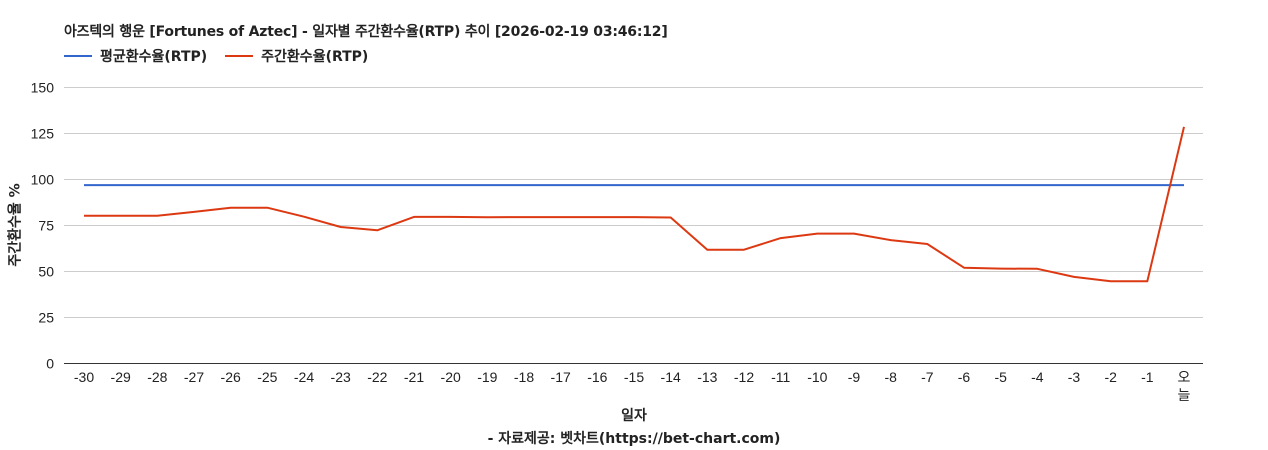  What do you see at coordinates (43, 180) in the screenshot?
I see `y-tick-label: 100` at bounding box center [43, 180].